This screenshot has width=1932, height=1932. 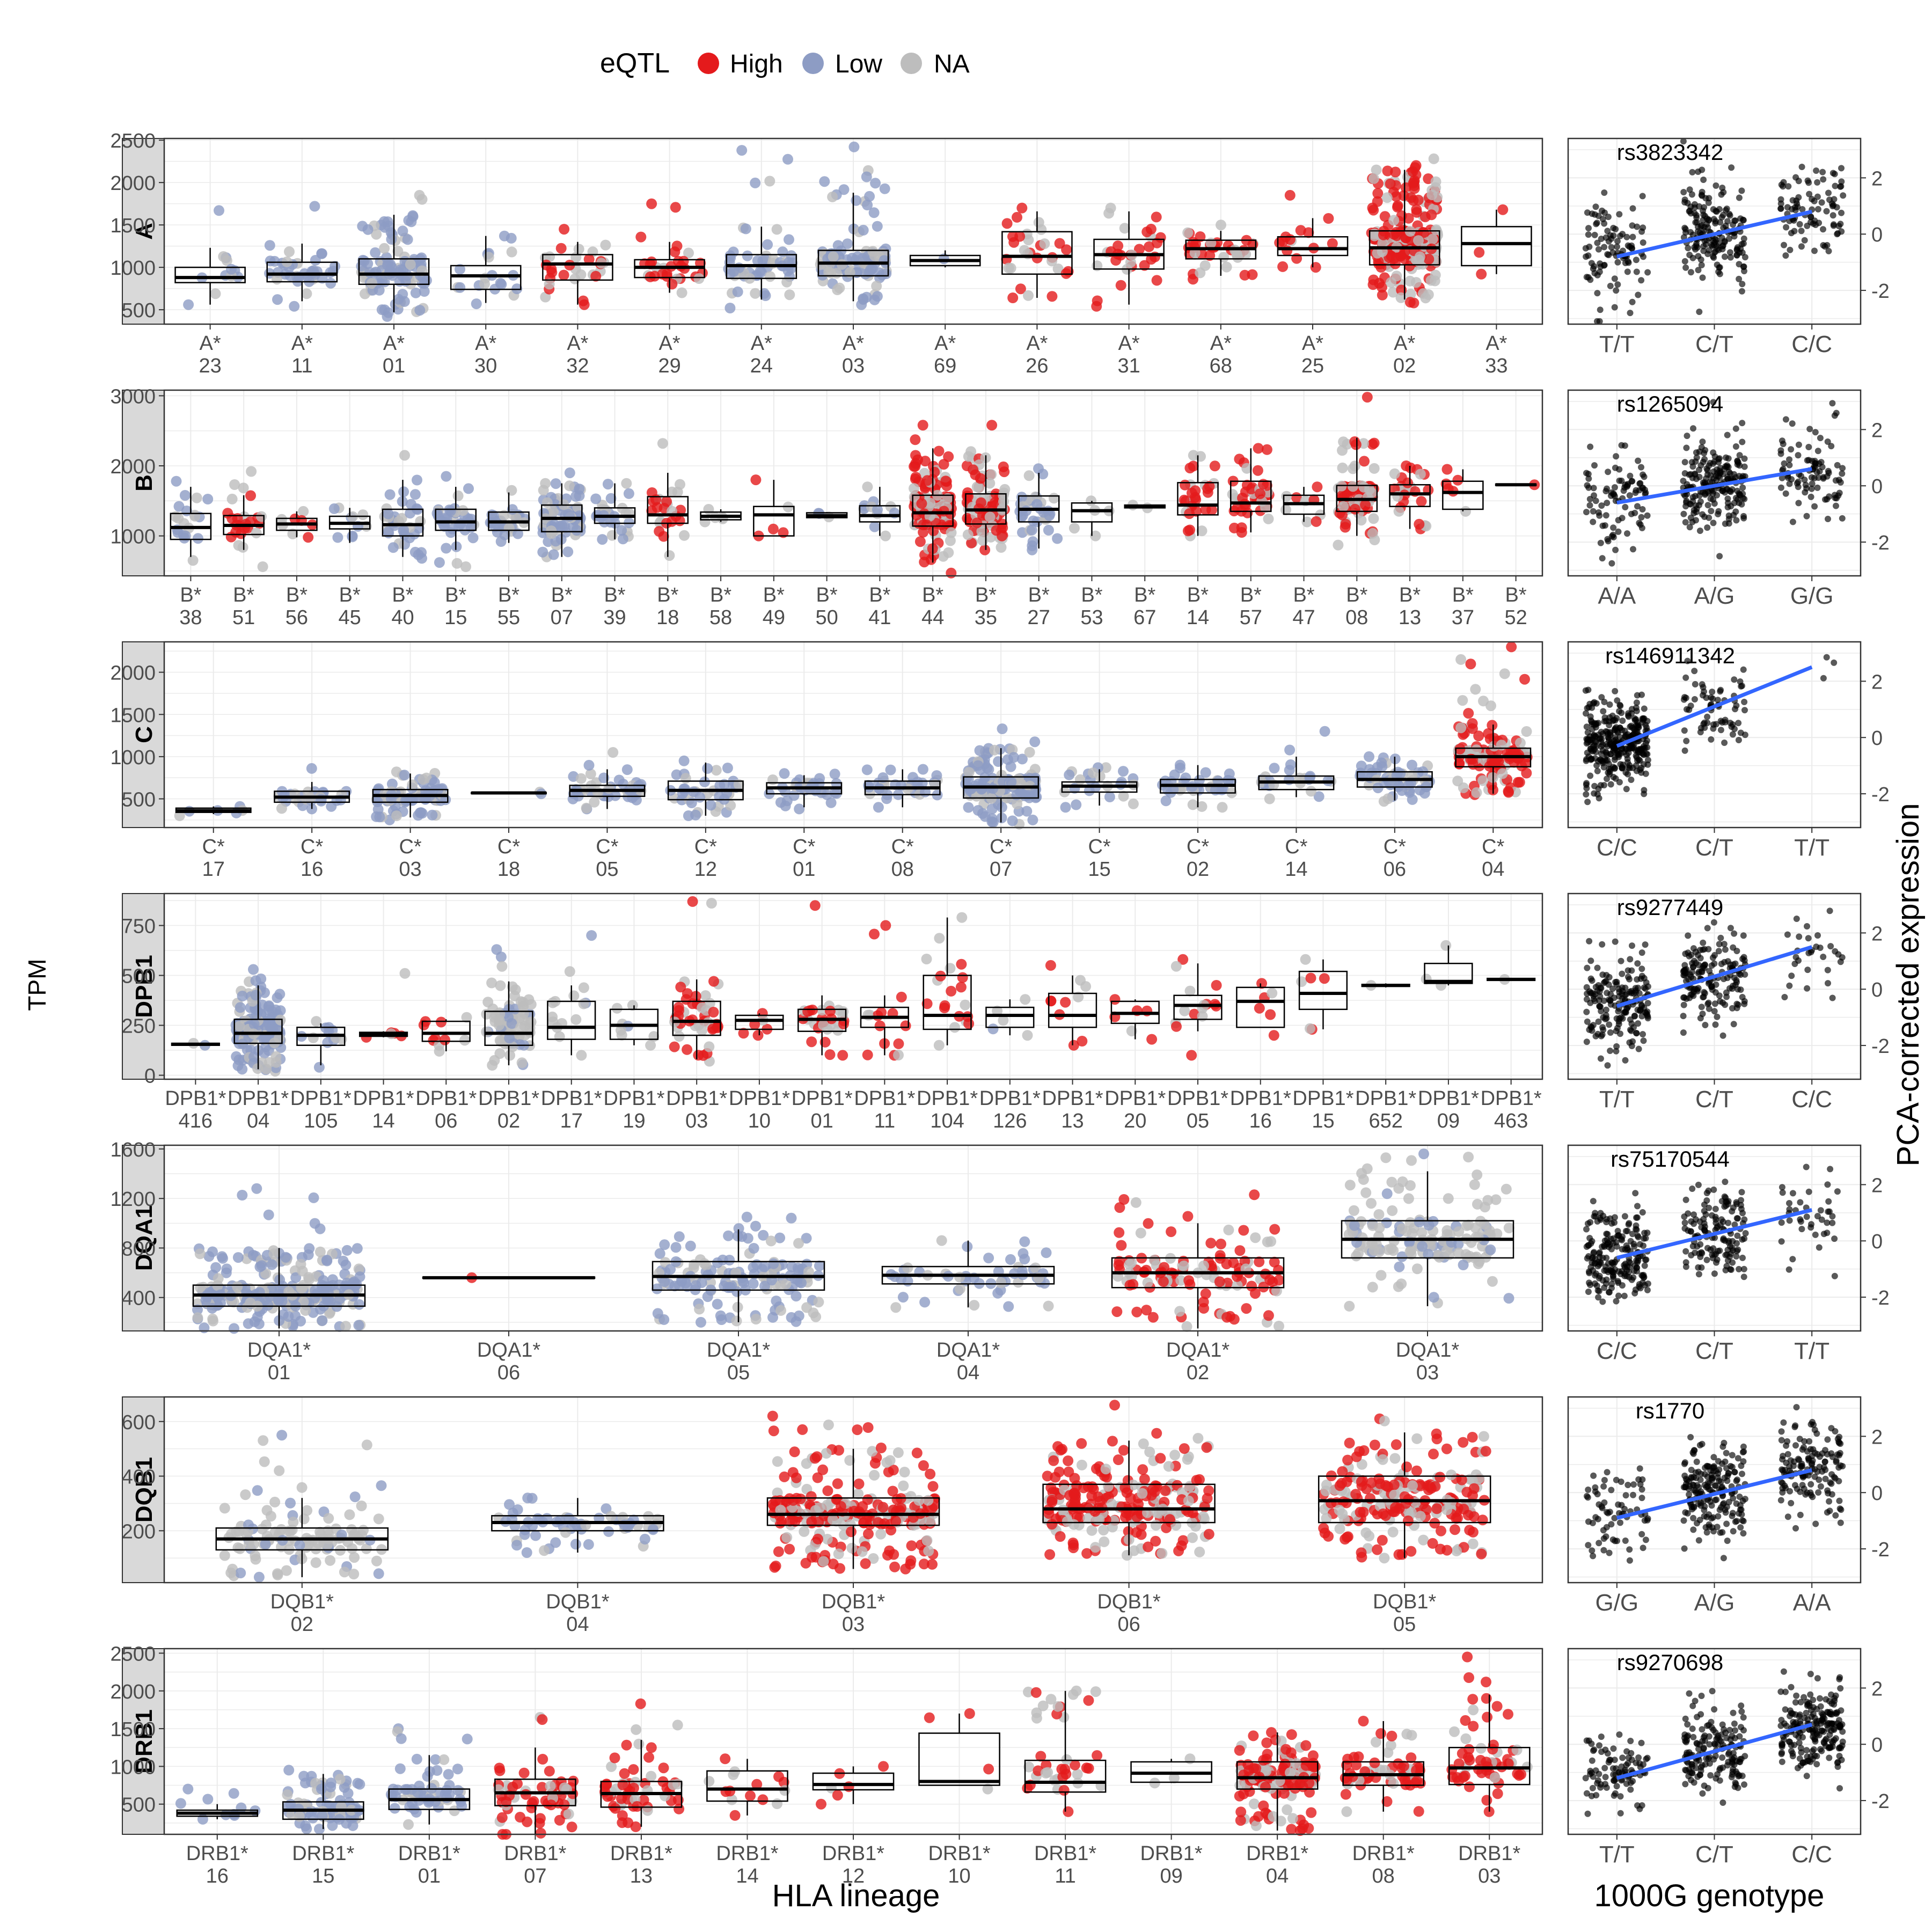 I want to click on x-tick-label: B* 18, so click(x=667, y=606).